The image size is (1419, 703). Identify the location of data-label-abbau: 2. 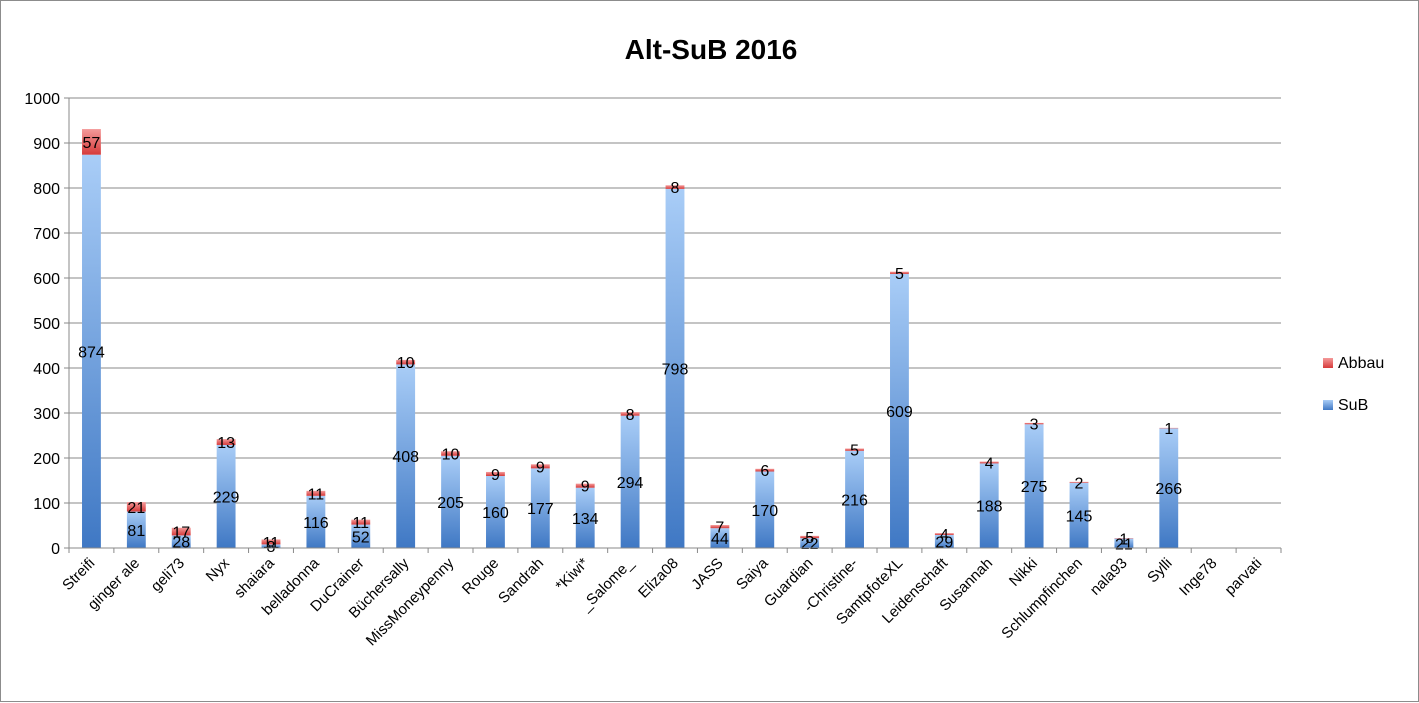
(1079, 483).